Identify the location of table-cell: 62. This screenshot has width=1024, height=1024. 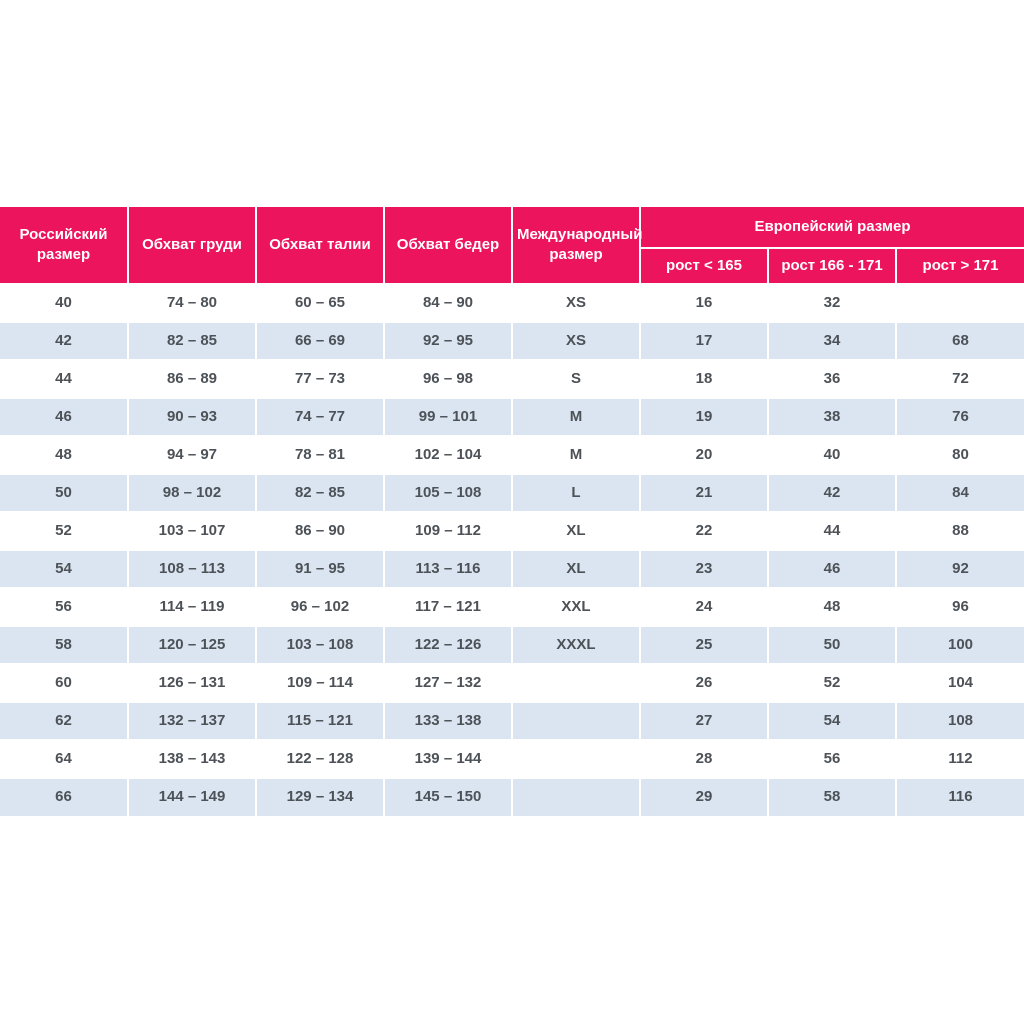
(64, 721).